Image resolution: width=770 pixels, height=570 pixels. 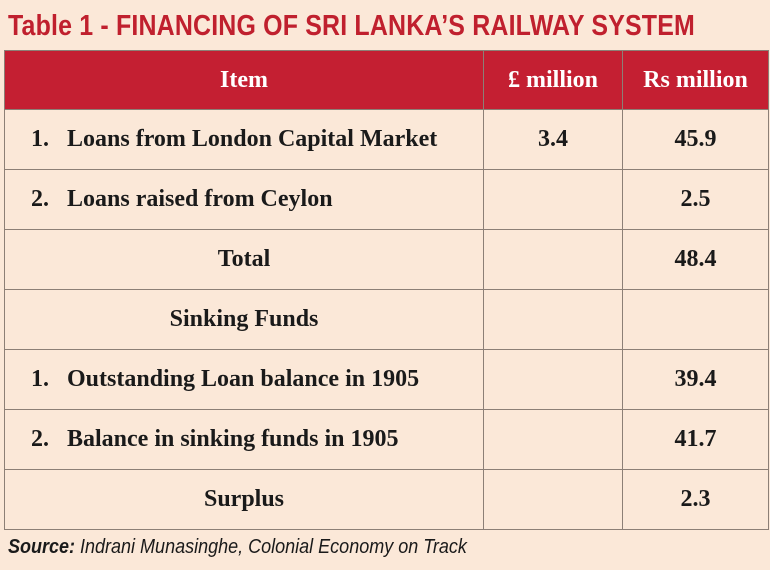 I want to click on table-row: Sinking Funds, so click(x=386, y=319).